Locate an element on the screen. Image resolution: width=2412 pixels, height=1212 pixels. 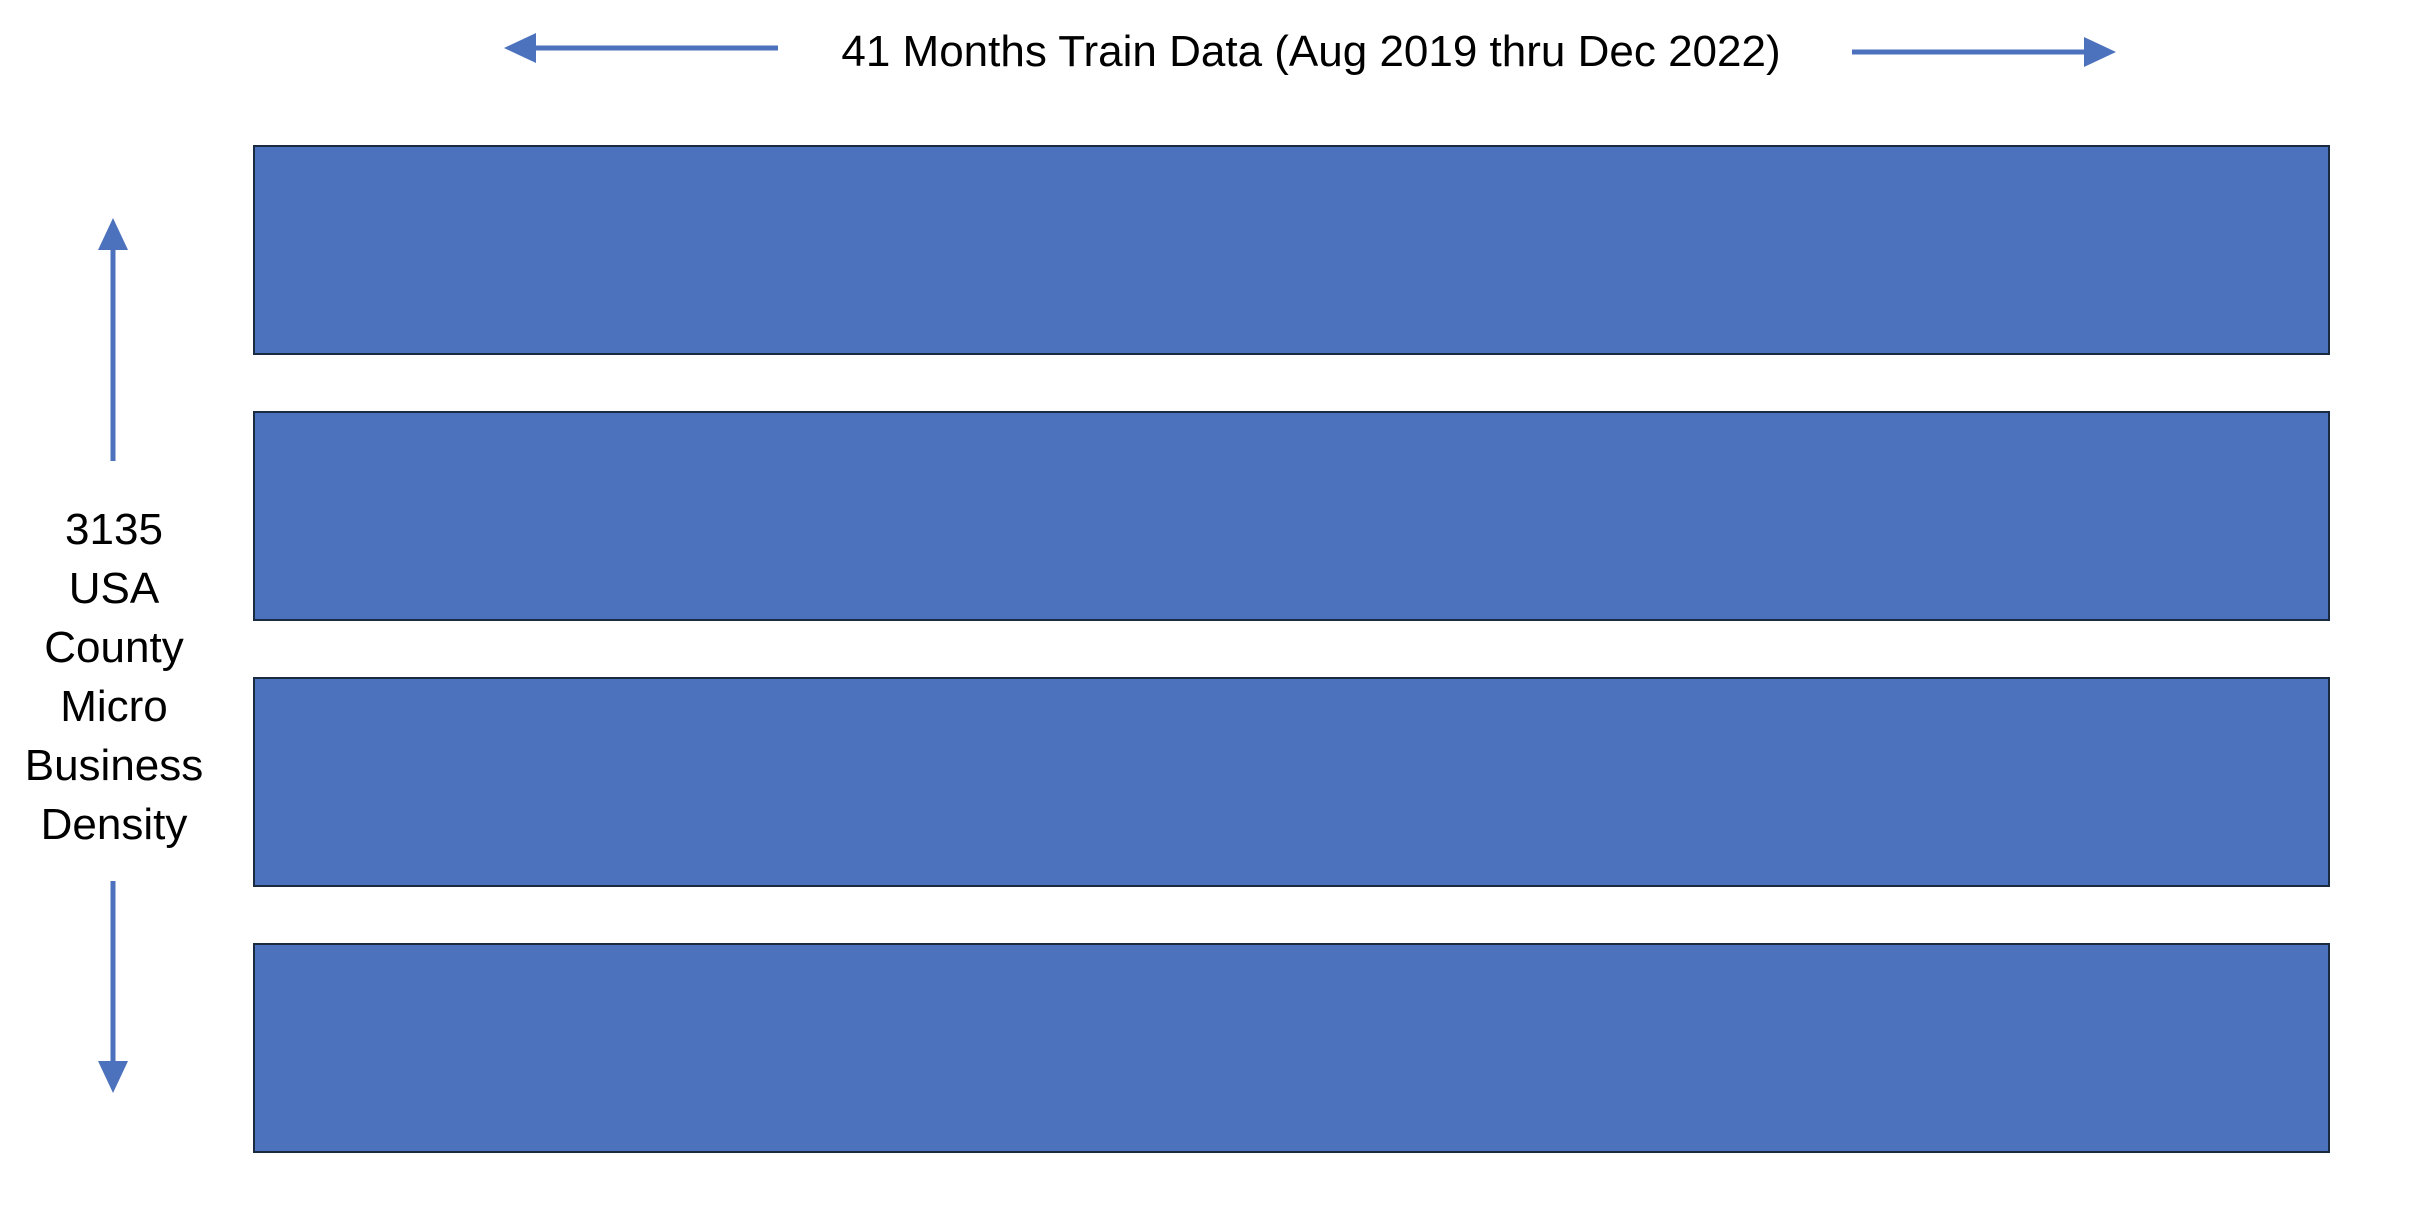
down-arrow-icon is located at coordinates (113, 987).